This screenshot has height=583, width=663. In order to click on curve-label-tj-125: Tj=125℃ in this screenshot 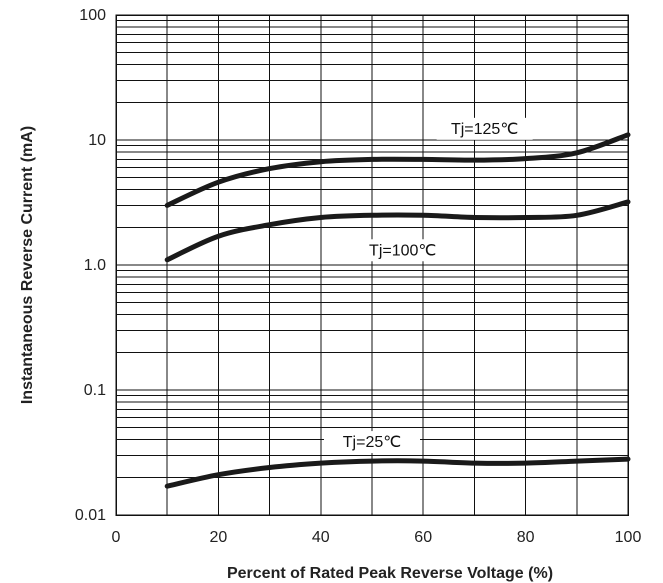, I will do `click(484, 129)`.